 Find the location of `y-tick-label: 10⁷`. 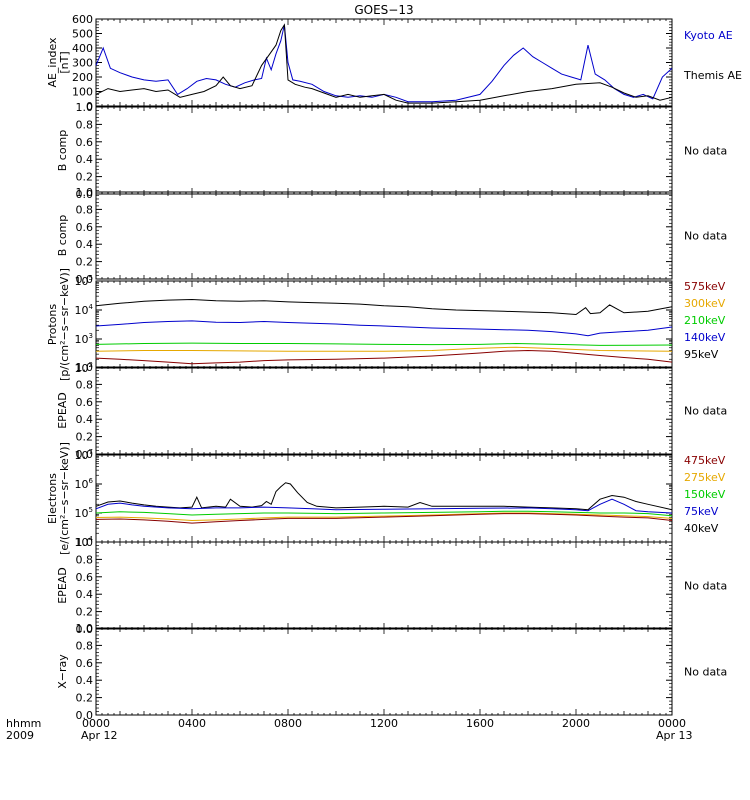

y-tick-label: 10⁷ is located at coordinates (84, 455).